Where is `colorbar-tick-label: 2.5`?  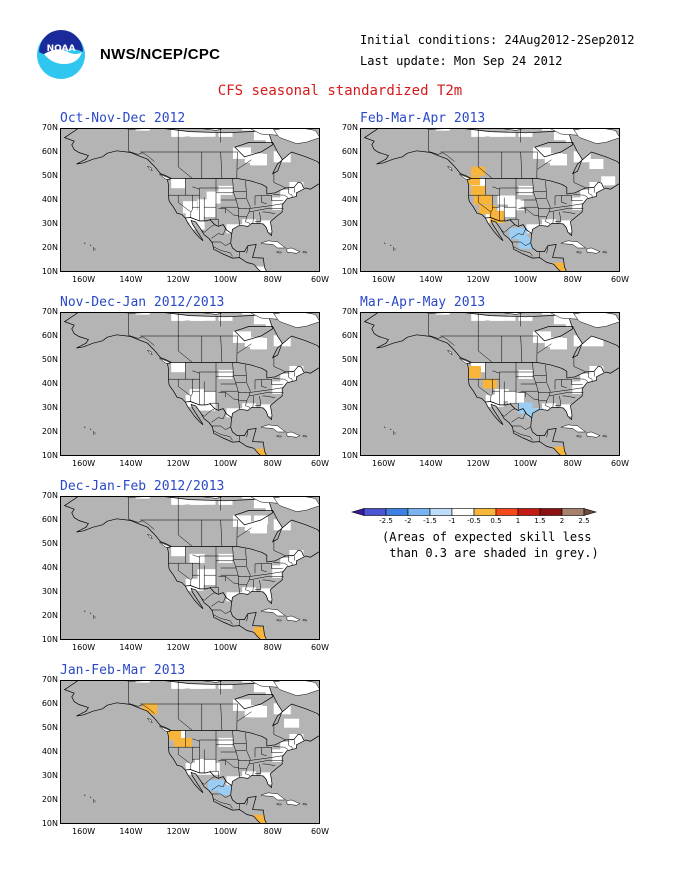
colorbar-tick-label: 2.5 is located at coordinates (584, 521).